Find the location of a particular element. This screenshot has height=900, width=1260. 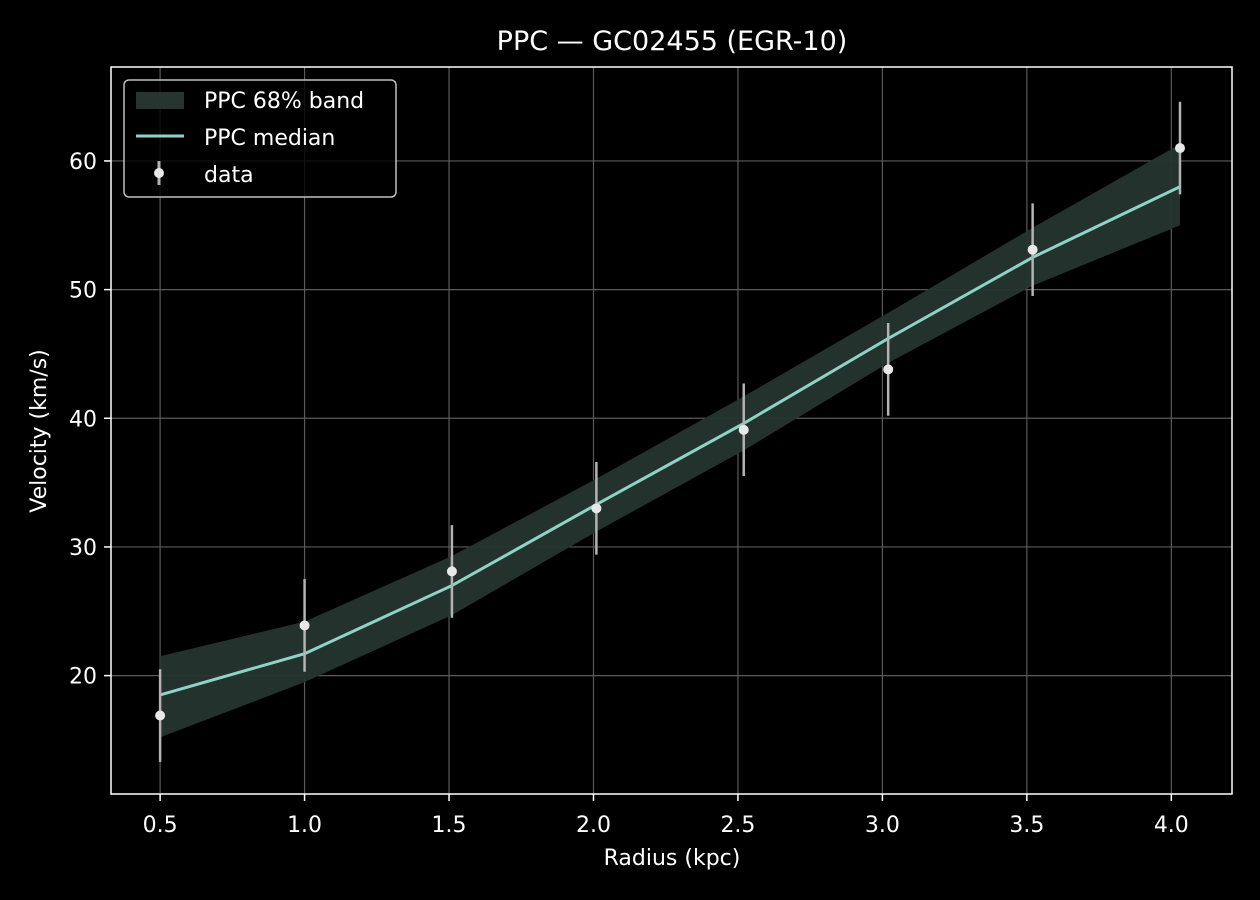

x-tick-label: 3.5 is located at coordinates (1026, 825).